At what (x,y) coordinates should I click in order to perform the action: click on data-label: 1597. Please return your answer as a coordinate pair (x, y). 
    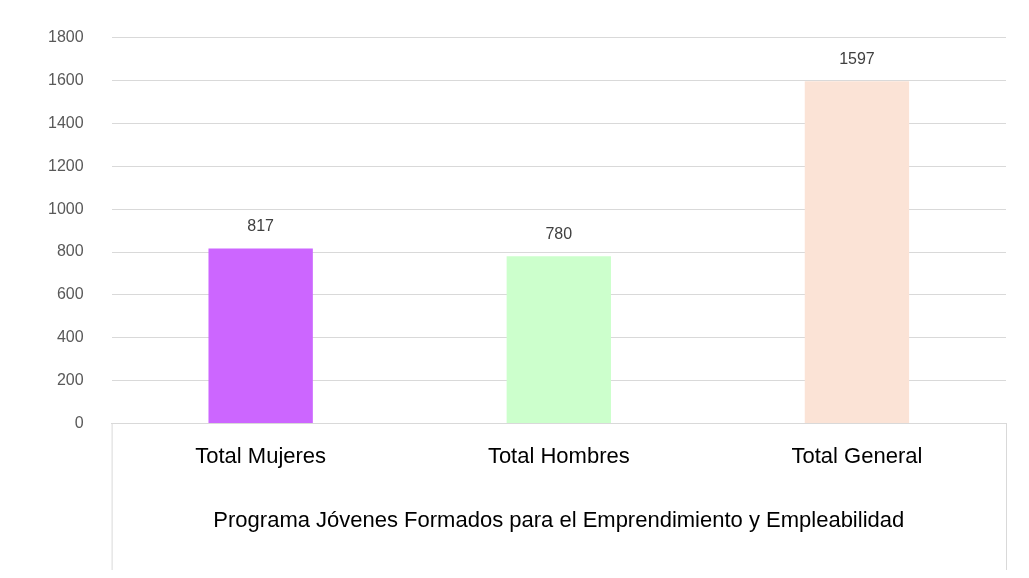
    Looking at the image, I should click on (857, 58).